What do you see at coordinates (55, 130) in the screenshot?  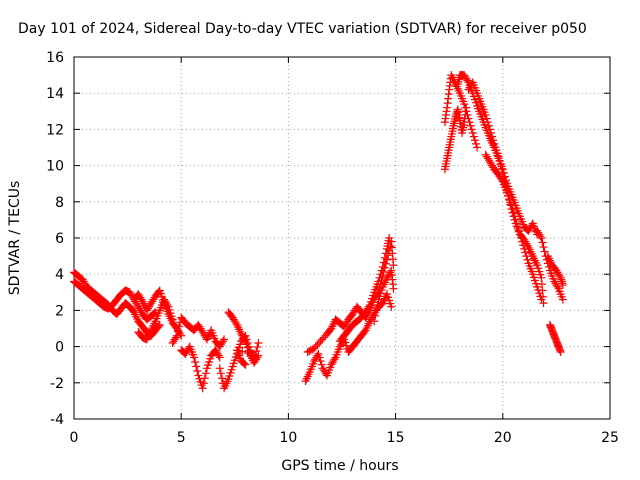 I see `y-tick-label: 12` at bounding box center [55, 130].